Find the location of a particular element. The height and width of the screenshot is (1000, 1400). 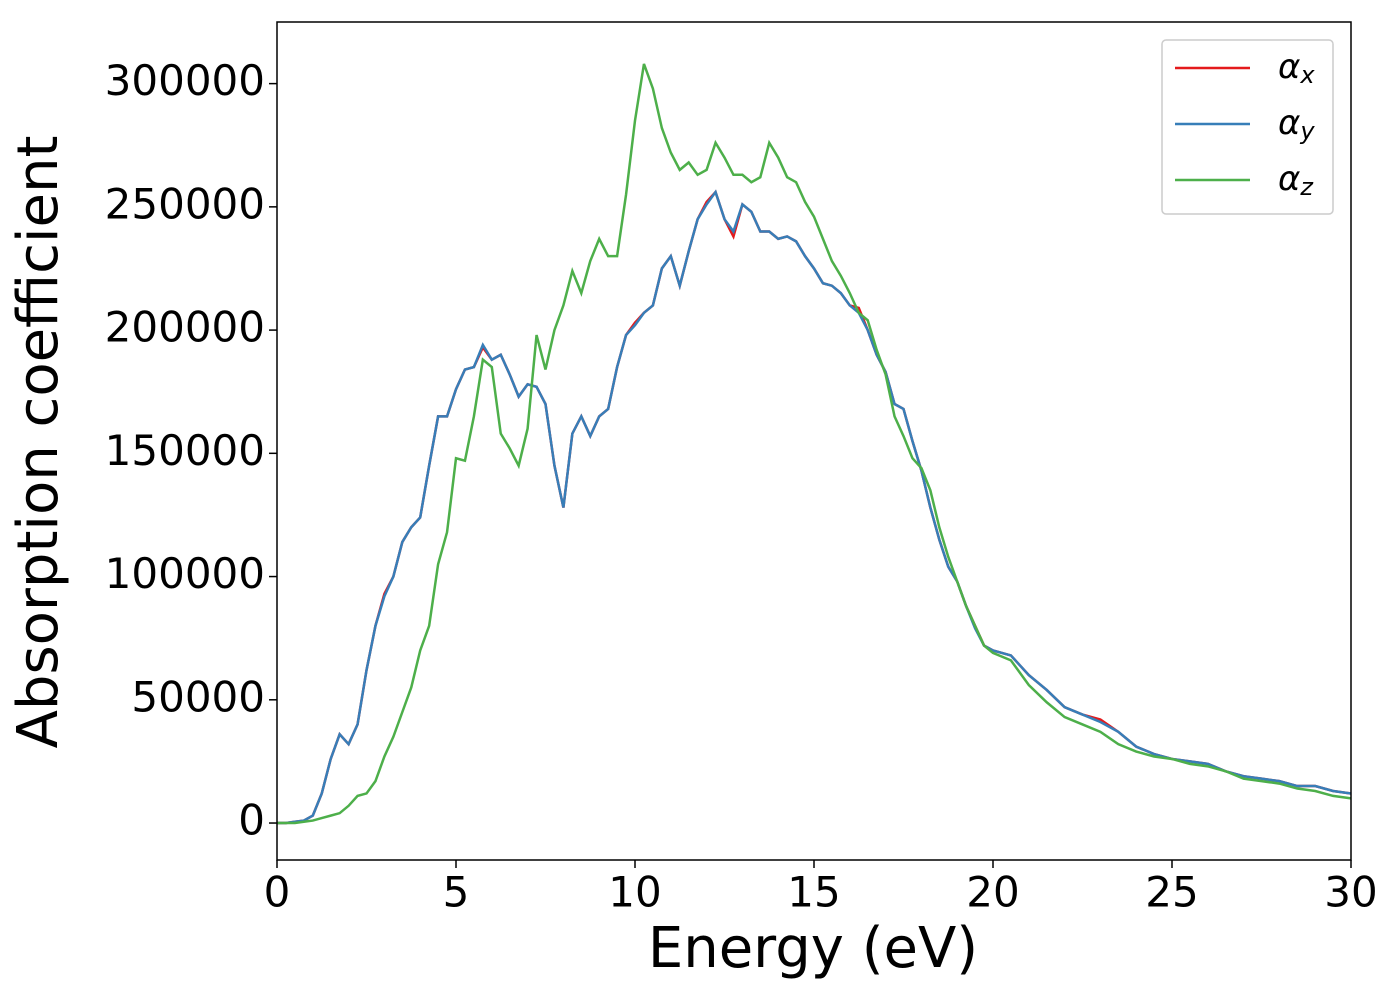

x-tick-label: 20 is located at coordinates (992, 892).